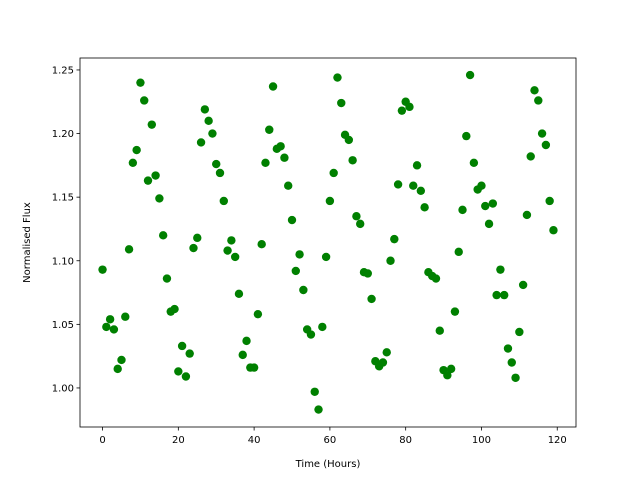 The width and height of the screenshot is (640, 480). What do you see at coordinates (27, 242) in the screenshot?
I see `y-axis-label: Normalised Flux` at bounding box center [27, 242].